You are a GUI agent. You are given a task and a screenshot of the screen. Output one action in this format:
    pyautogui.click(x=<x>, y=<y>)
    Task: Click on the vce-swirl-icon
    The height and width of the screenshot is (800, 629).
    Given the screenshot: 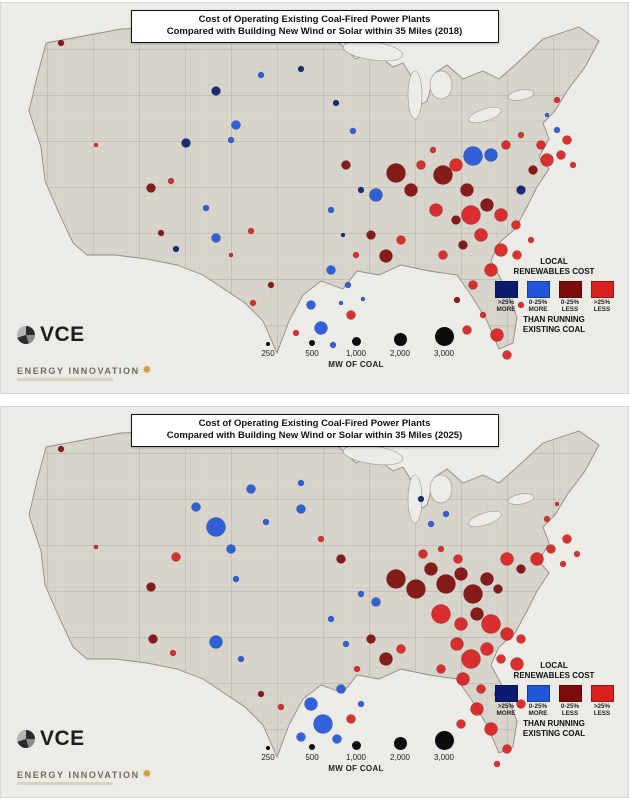 What is the action you would take?
    pyautogui.click(x=26, y=739)
    